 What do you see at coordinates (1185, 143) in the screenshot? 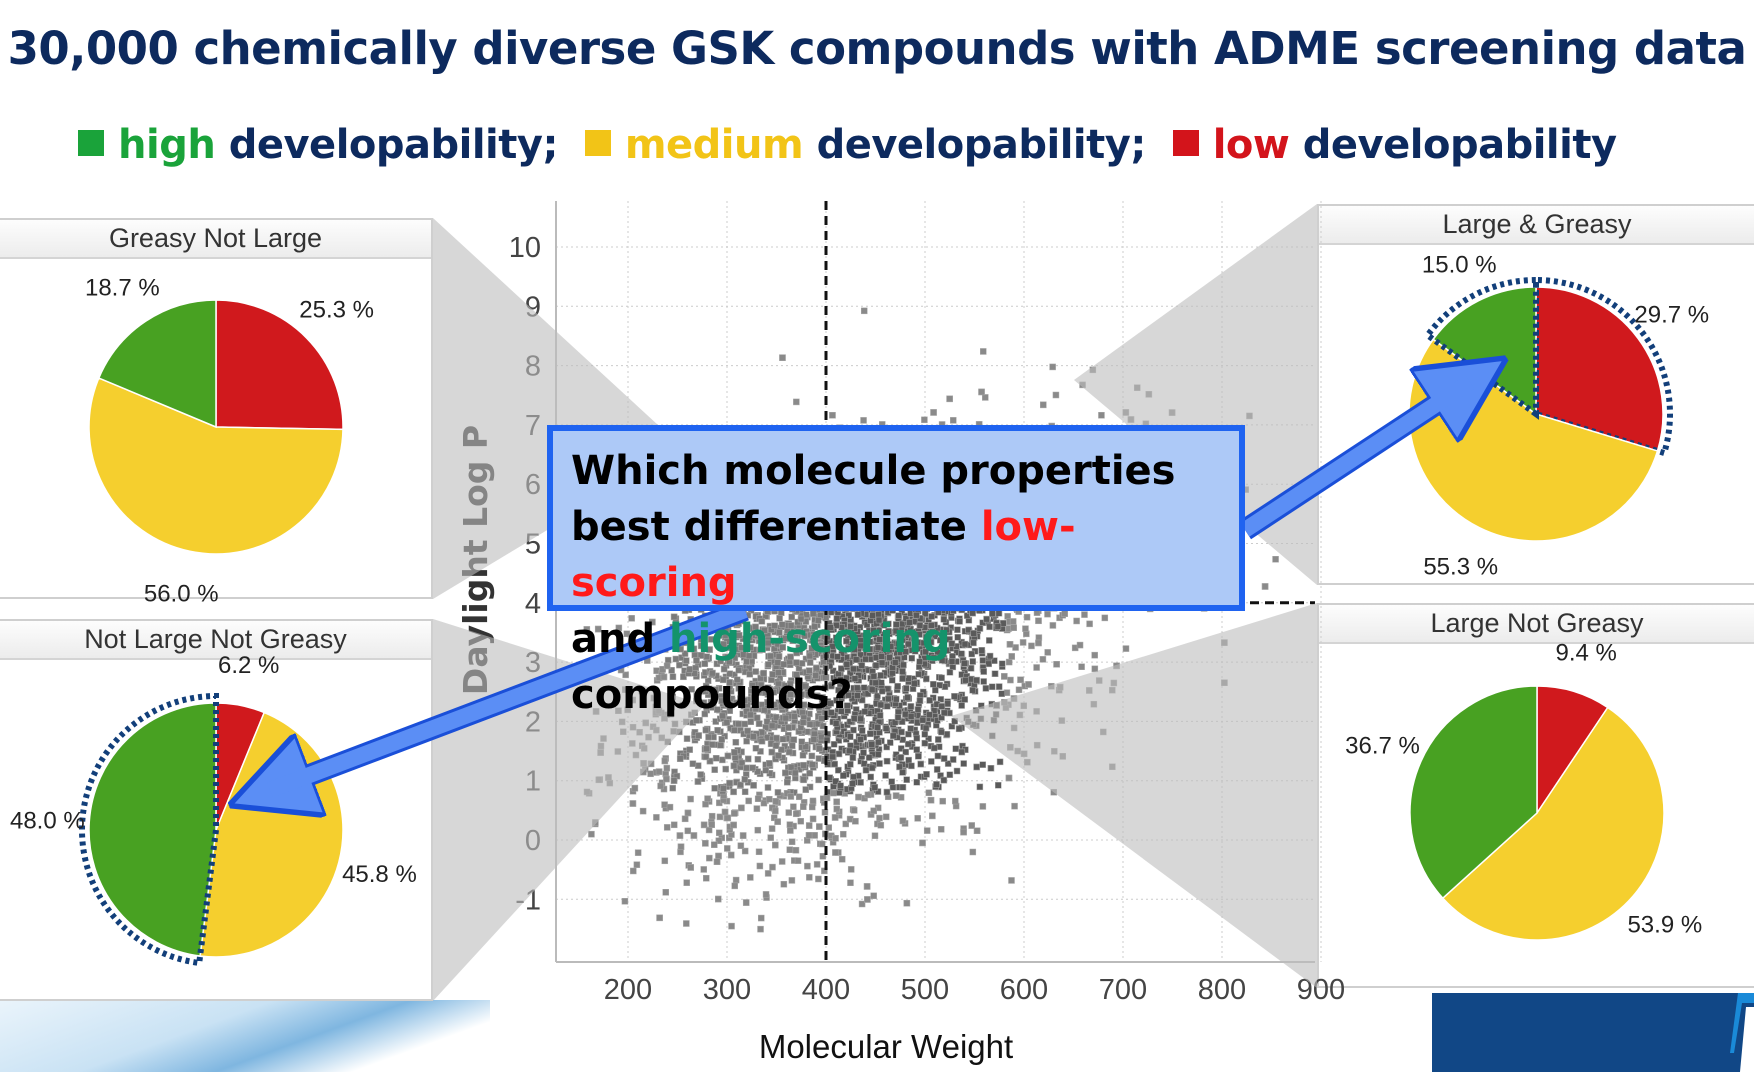
I see `low-swatch-icon` at bounding box center [1185, 143].